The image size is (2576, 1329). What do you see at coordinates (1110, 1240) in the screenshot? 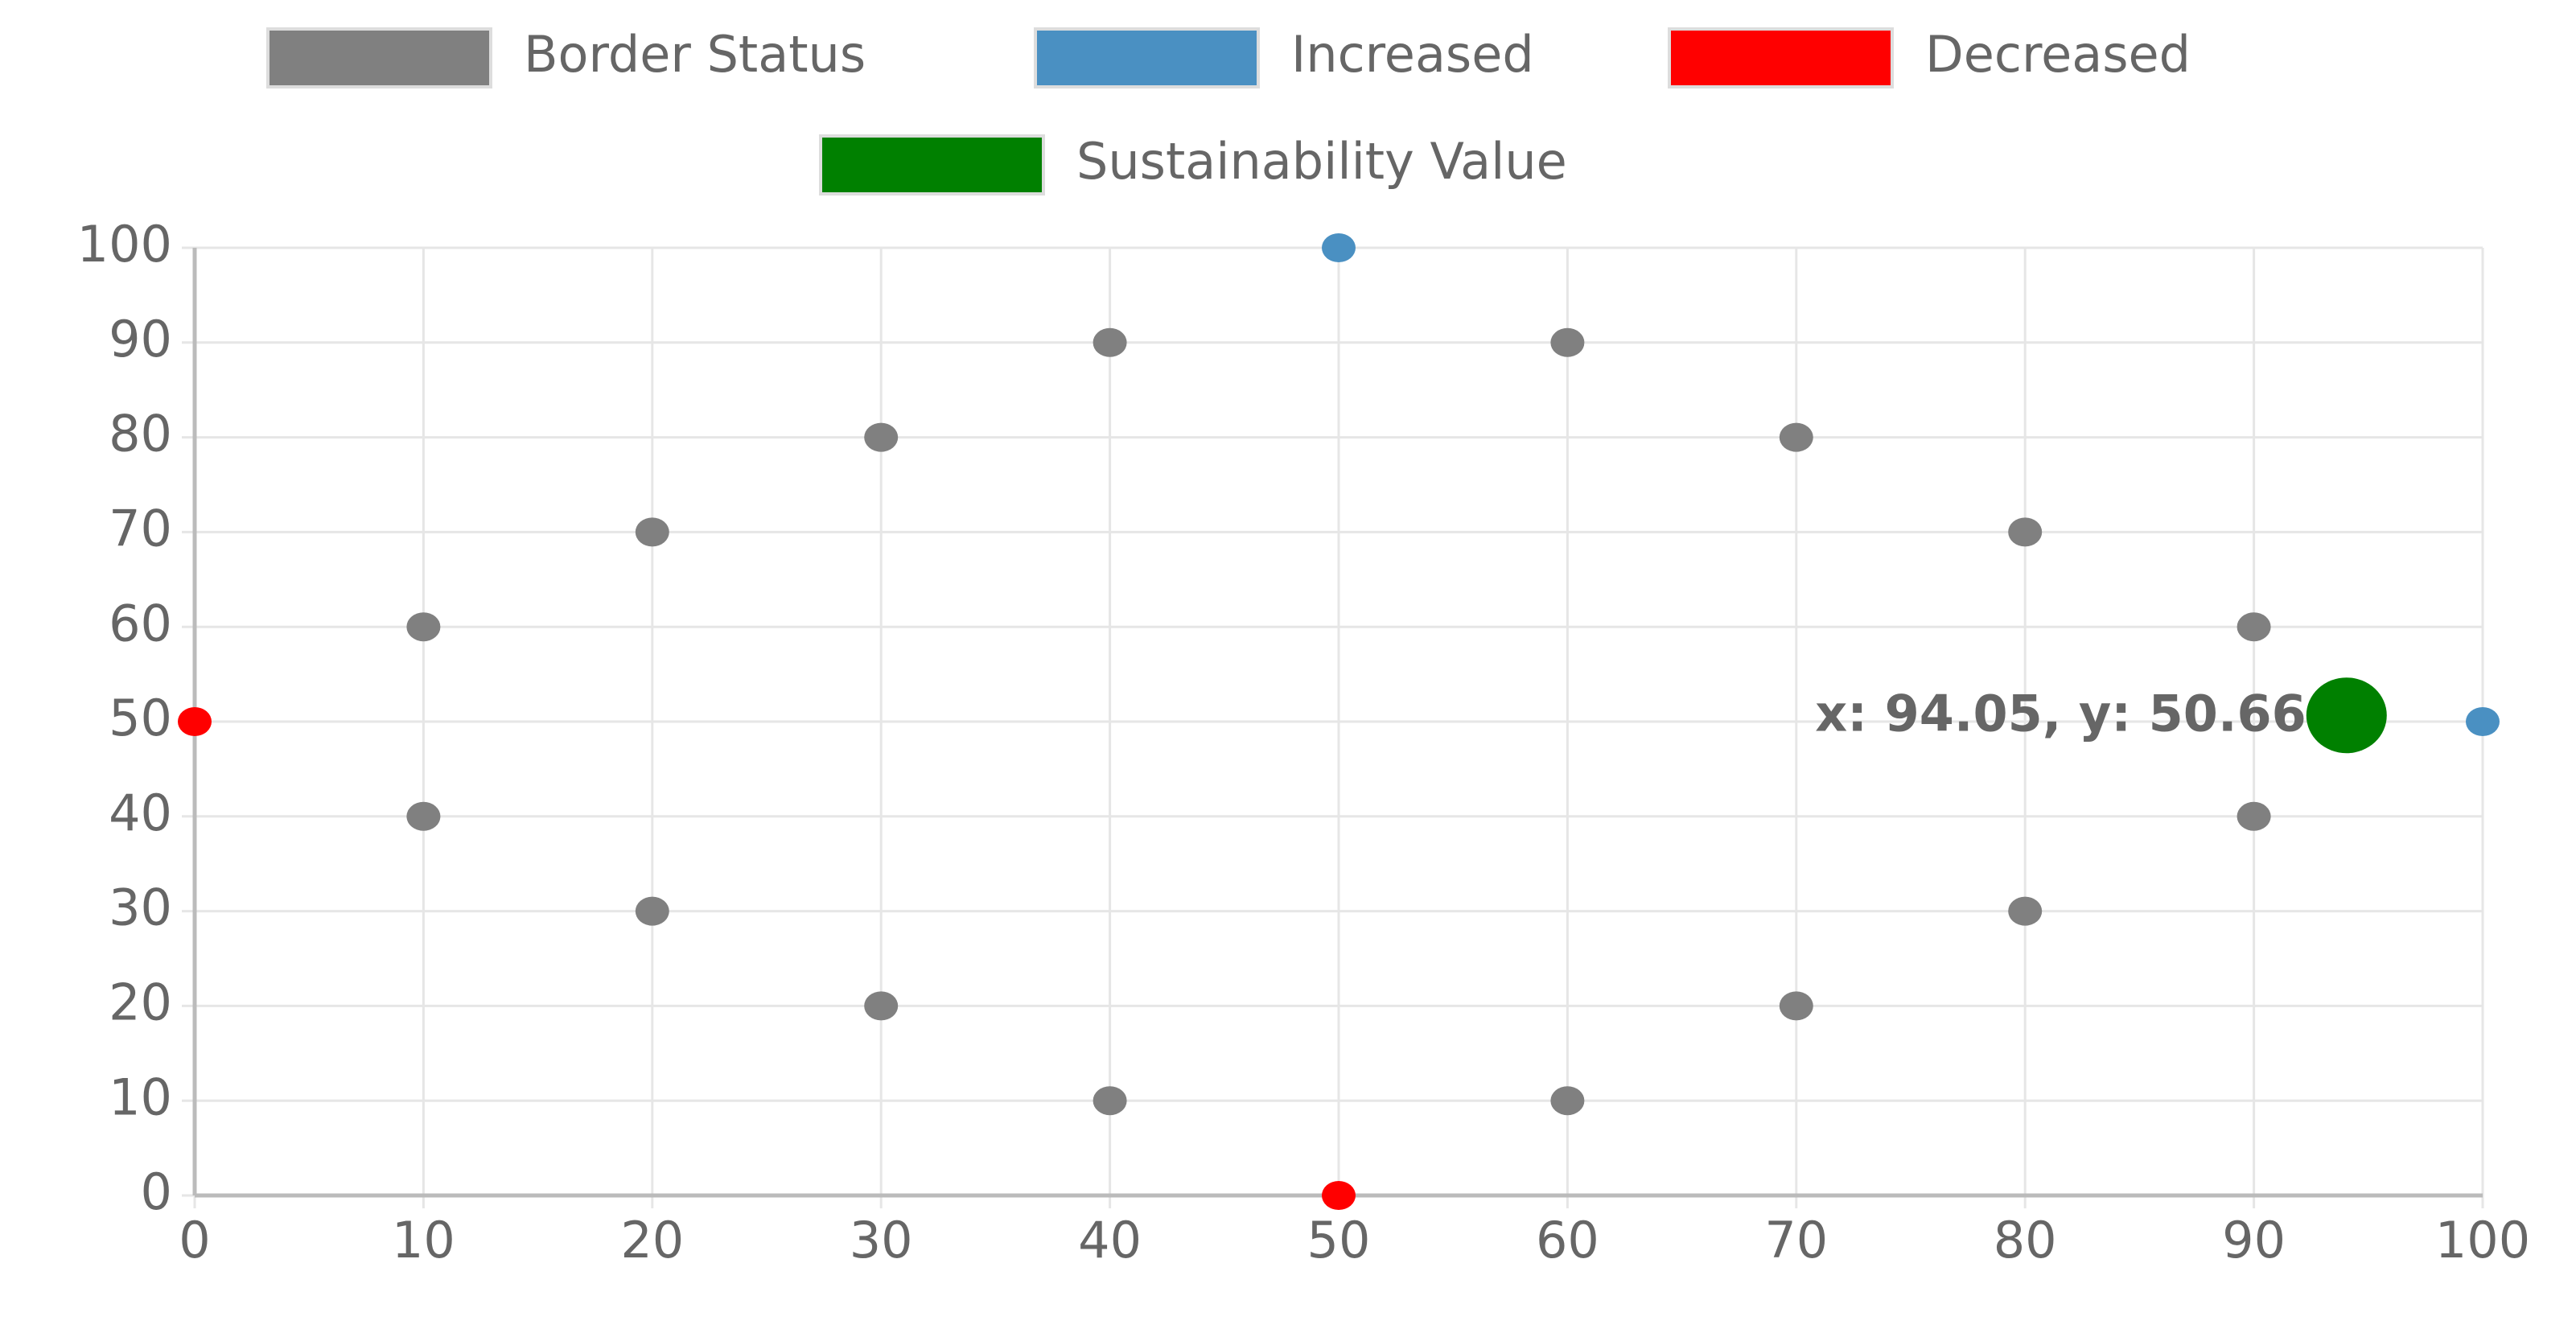
I see `x-tick-label: 40` at bounding box center [1110, 1240].